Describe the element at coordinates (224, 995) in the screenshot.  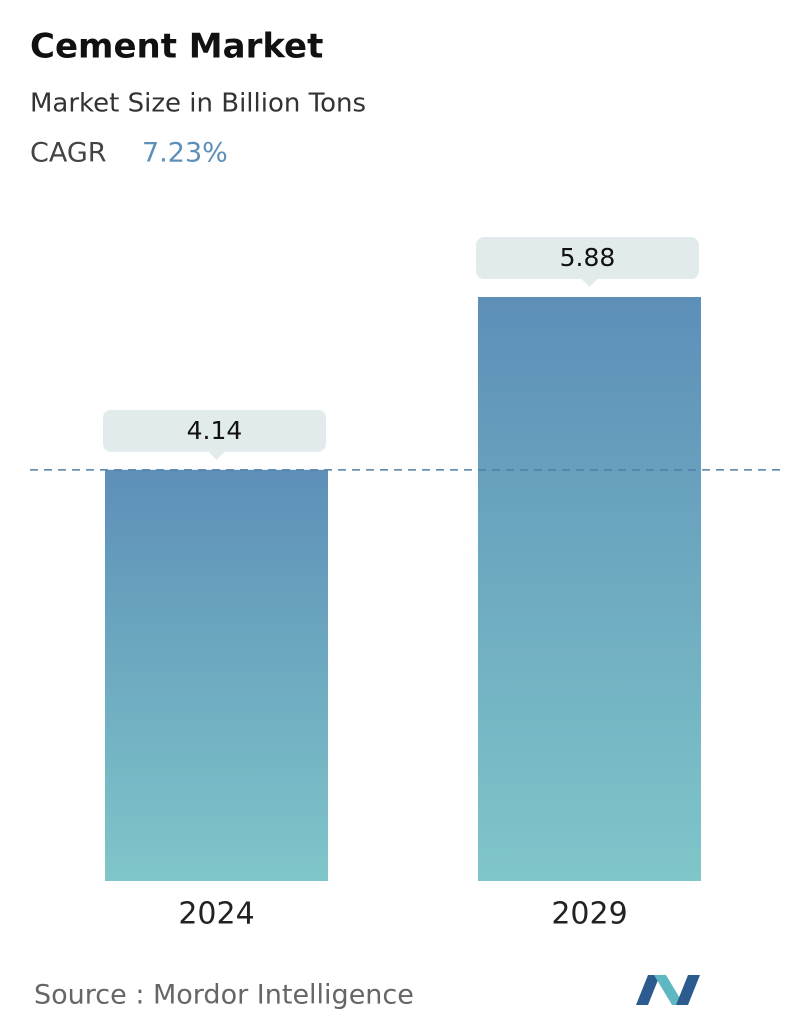
I see `source: Source : Mordor Intelligence` at that location.